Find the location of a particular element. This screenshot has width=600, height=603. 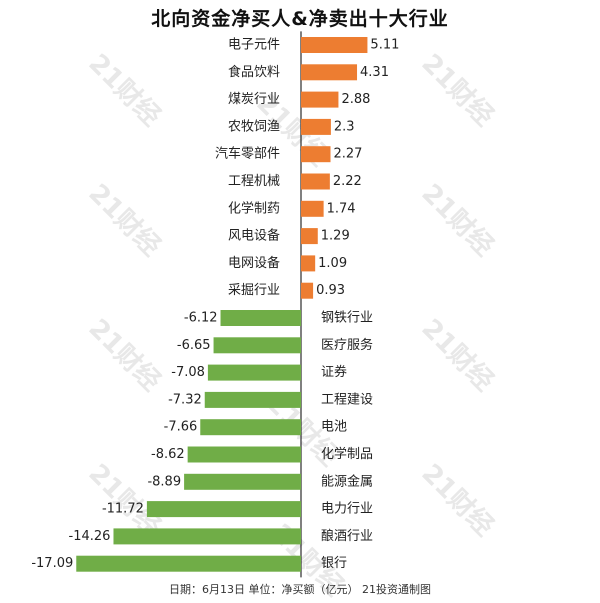

value-label-12: -6.65 is located at coordinates (194, 345).